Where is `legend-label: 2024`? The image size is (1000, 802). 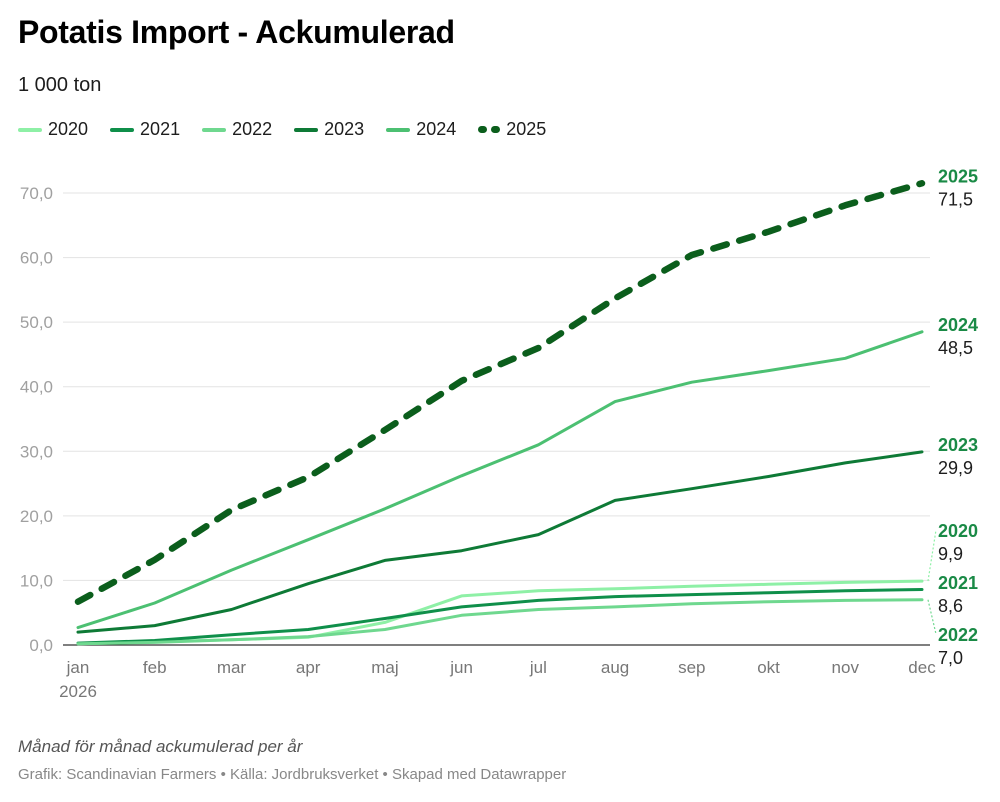 legend-label: 2024 is located at coordinates (436, 129).